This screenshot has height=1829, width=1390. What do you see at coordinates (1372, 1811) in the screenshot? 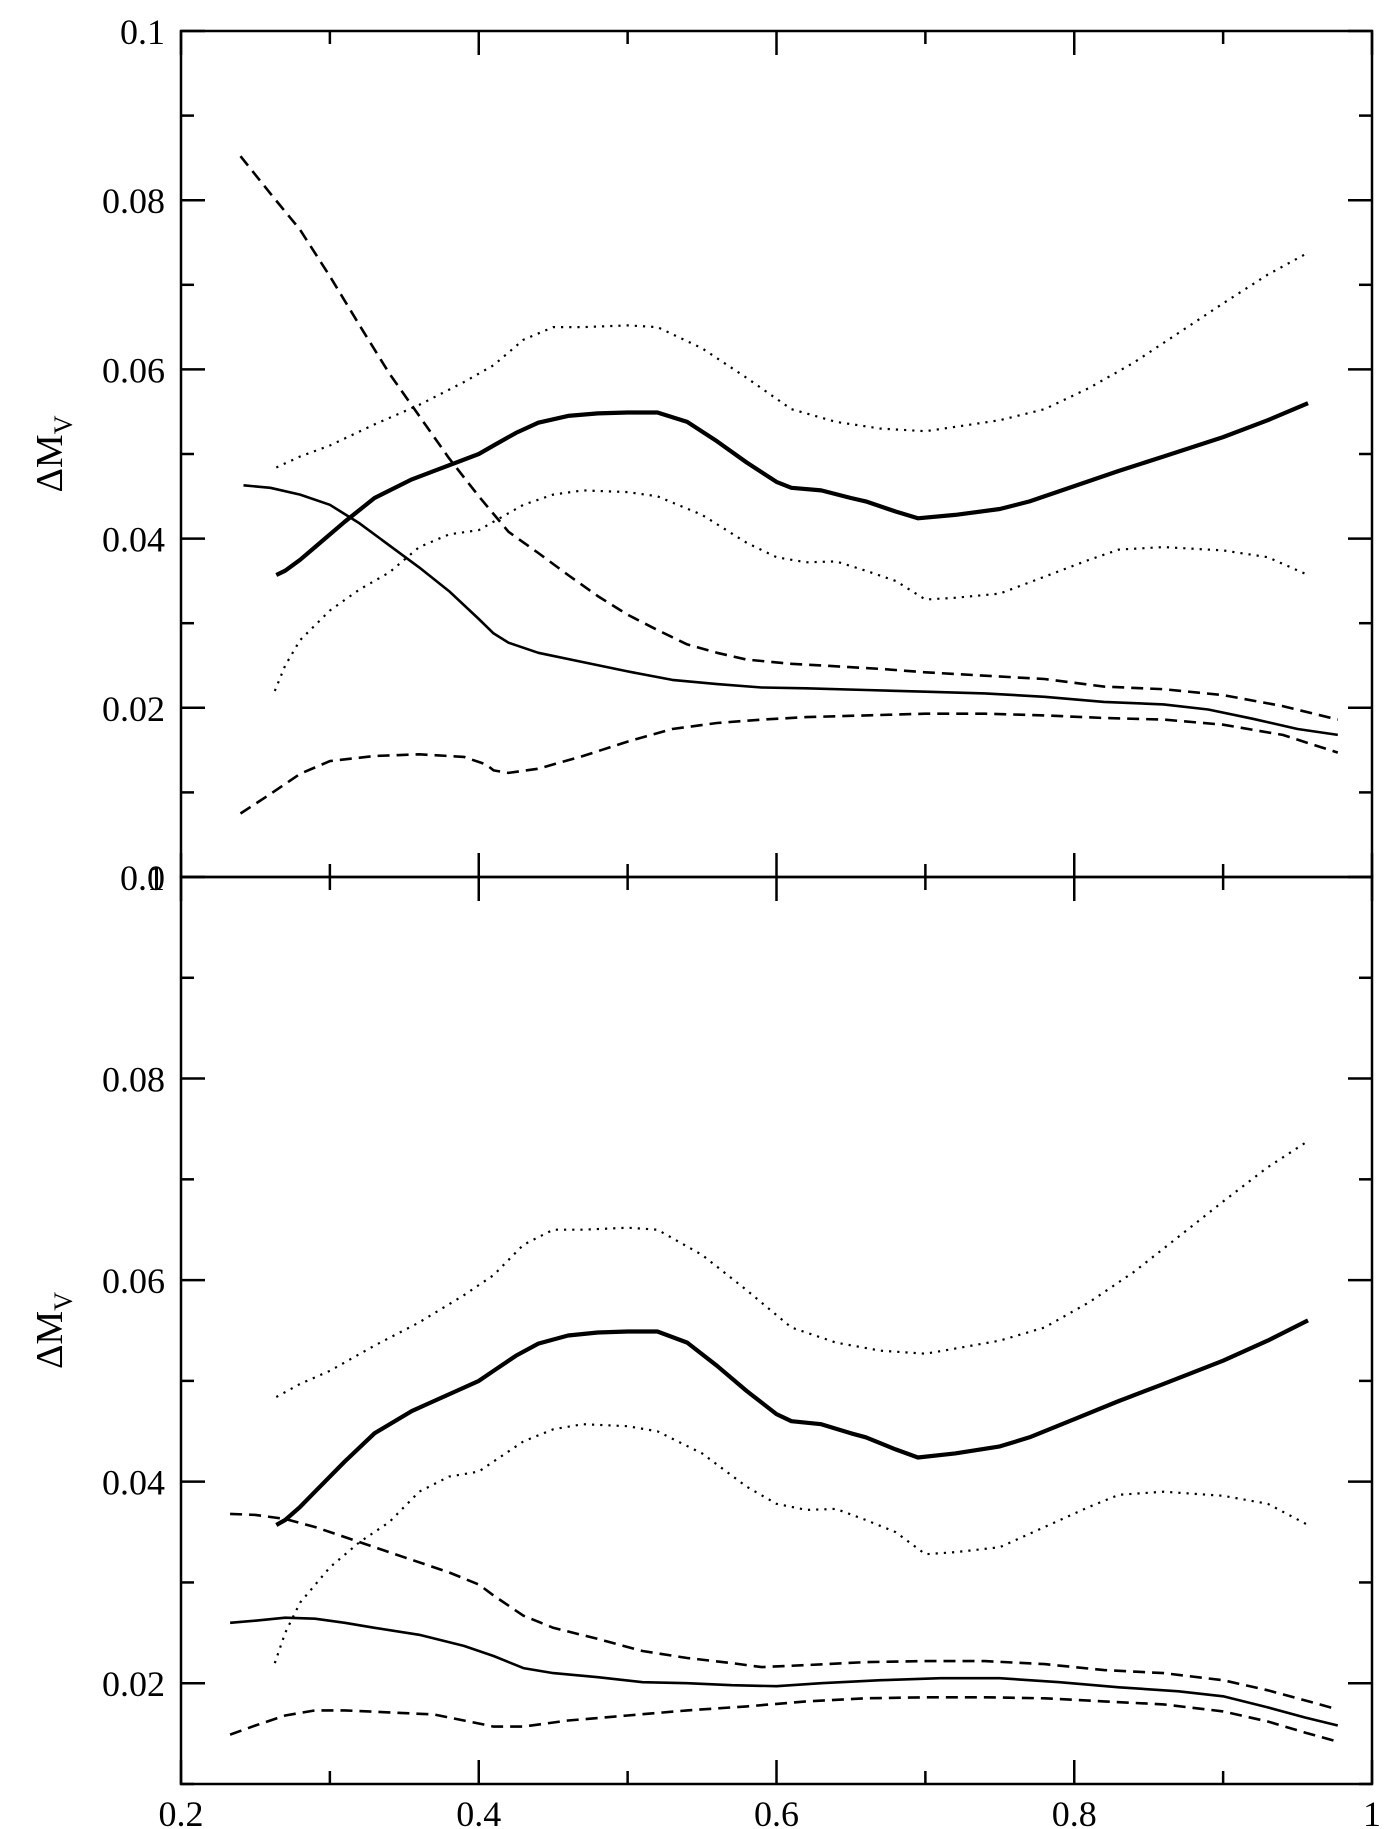
I see `x-tick-label: 1` at bounding box center [1372, 1811].